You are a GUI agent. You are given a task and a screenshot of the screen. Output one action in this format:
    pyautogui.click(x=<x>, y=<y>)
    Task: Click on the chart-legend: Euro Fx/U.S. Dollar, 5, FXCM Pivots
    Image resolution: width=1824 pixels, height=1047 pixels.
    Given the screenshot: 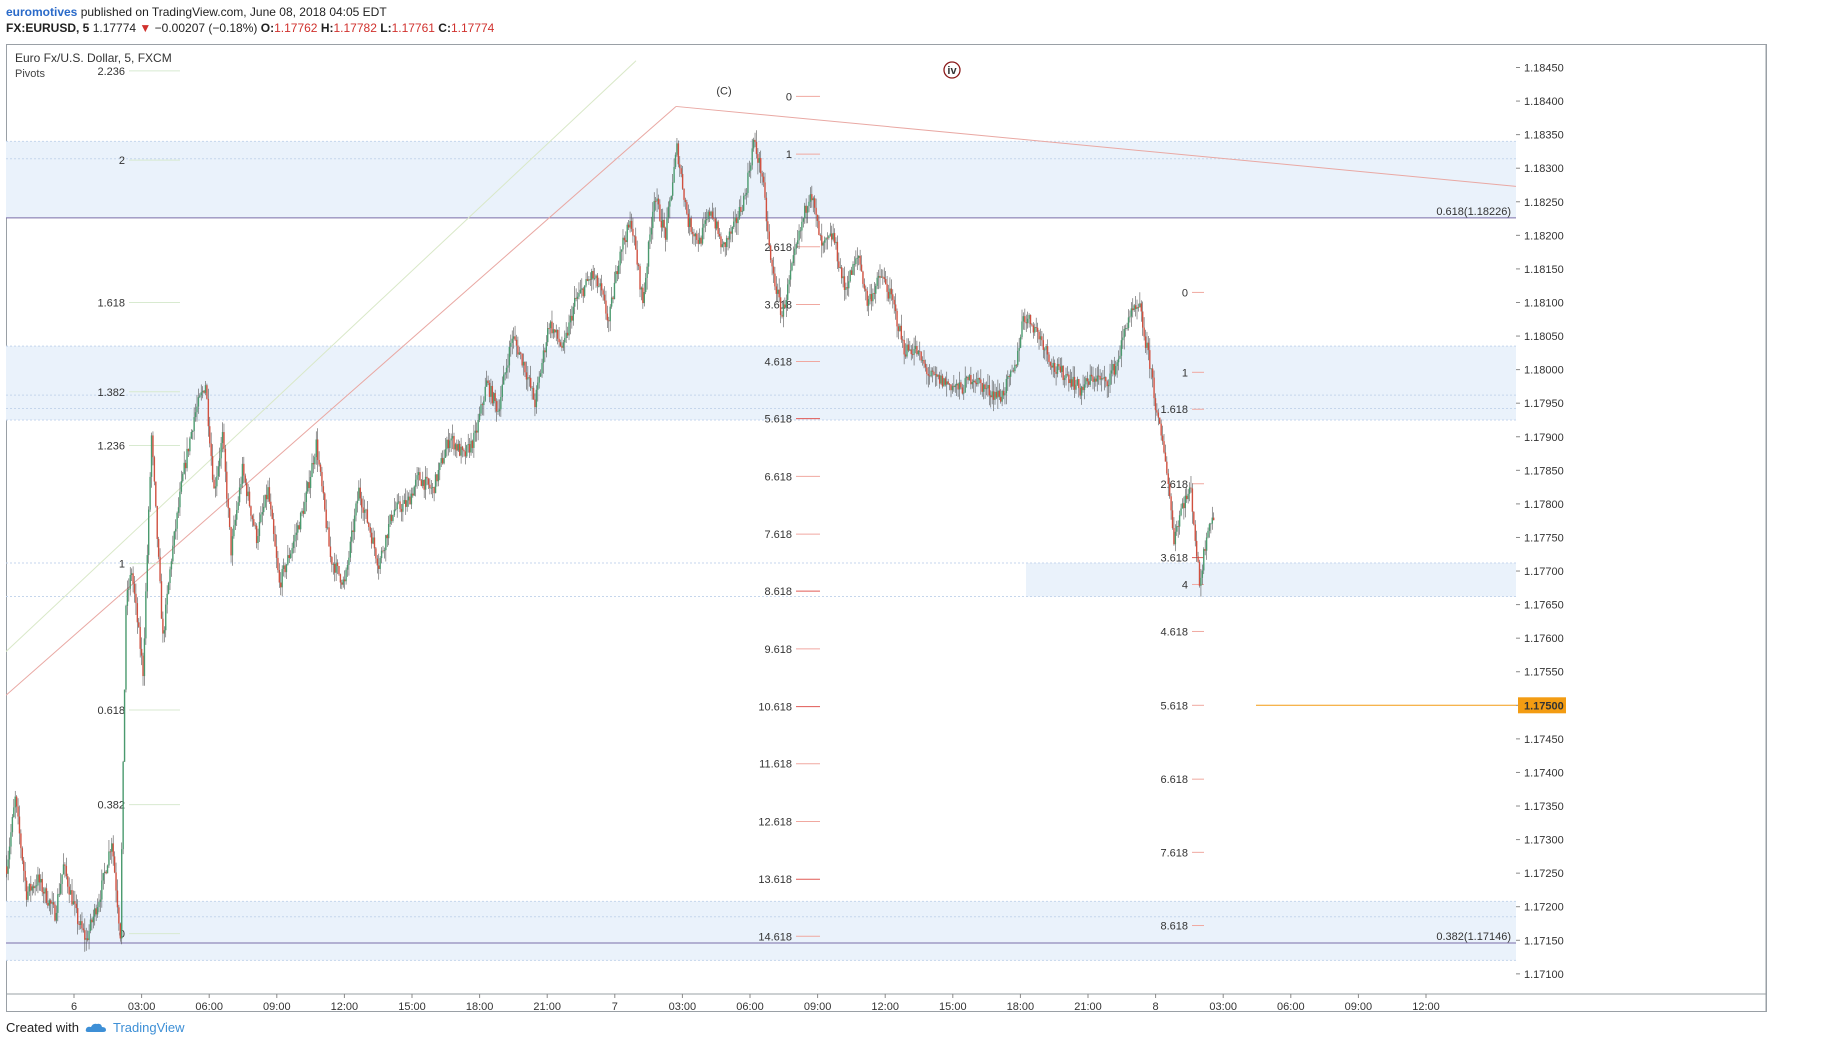 What is the action you would take?
    pyautogui.click(x=93, y=65)
    